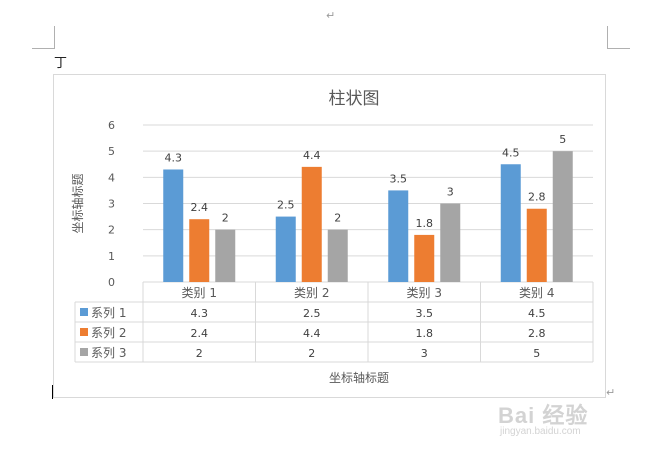 Image resolution: width=648 pixels, height=465 pixels. I want to click on chart-title: 柱状图, so click(354, 99).